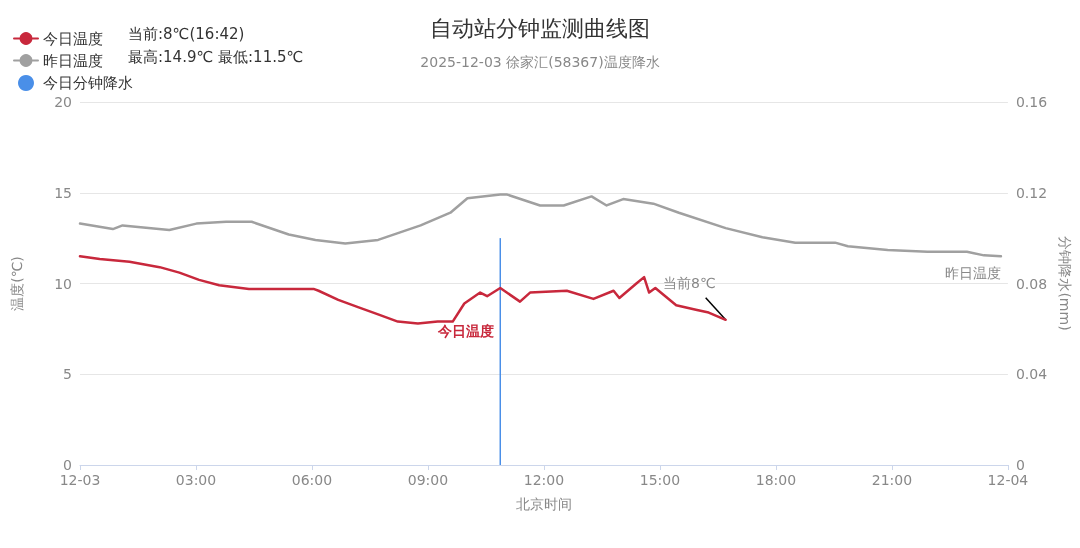  I want to click on x-tick-label: 06:00, so click(312, 480).